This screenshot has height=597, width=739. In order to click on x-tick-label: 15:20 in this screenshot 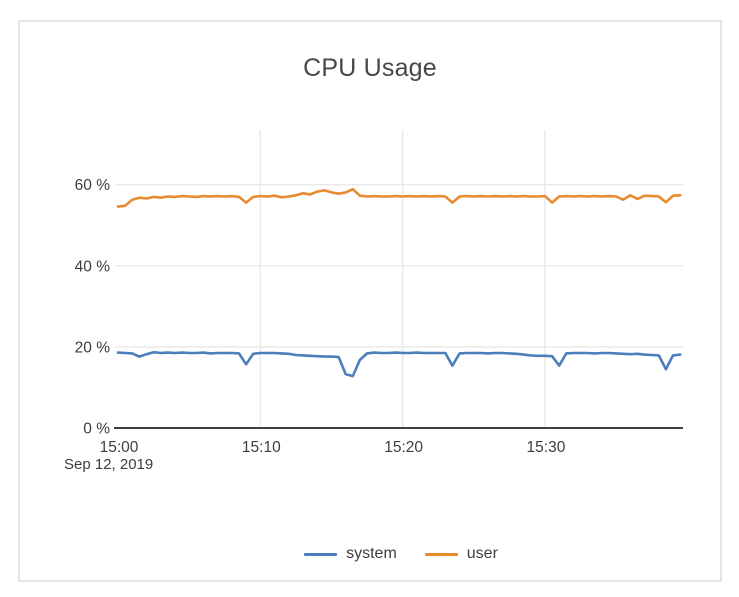, I will do `click(403, 447)`.